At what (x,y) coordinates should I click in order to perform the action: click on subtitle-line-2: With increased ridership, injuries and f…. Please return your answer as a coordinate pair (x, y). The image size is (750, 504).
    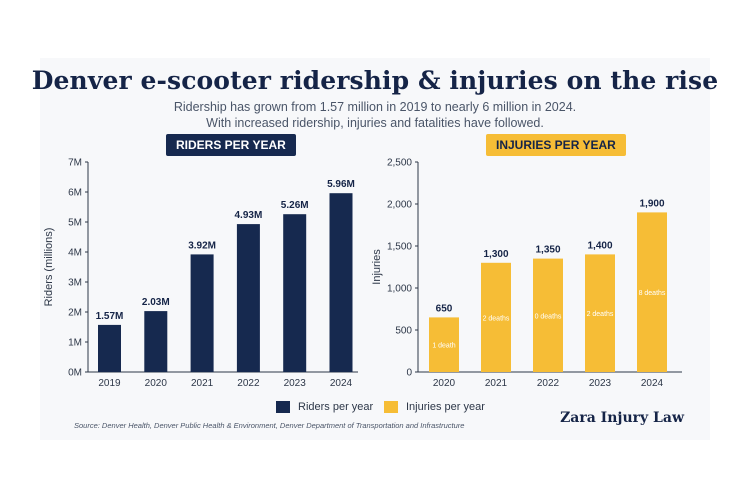
    Looking at the image, I should click on (375, 123).